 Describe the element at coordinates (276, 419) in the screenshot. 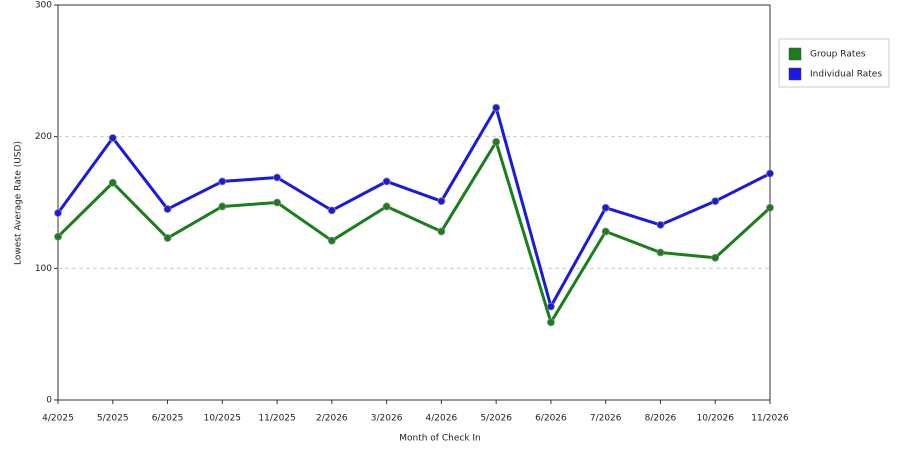

I see `x-tick-label: 11/2025` at that location.